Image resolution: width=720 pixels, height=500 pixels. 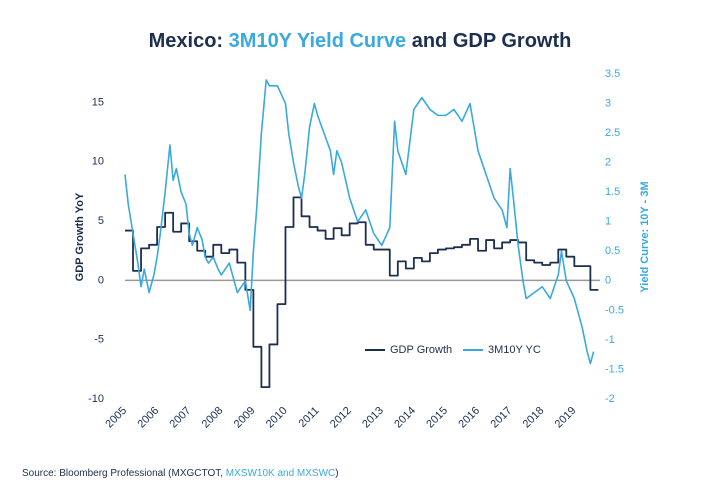 I want to click on y2-tick-label: -2, so click(x=610, y=399).